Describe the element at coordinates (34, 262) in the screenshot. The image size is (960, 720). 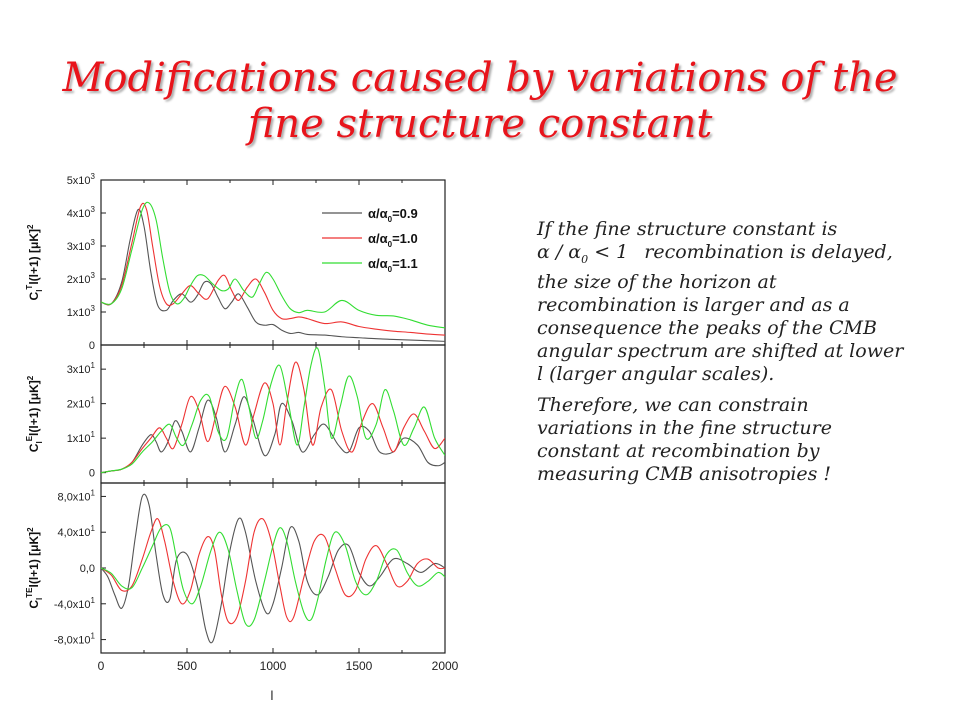
I see `y-axis-label-0: ClTl(l+1) [μK]2` at that location.